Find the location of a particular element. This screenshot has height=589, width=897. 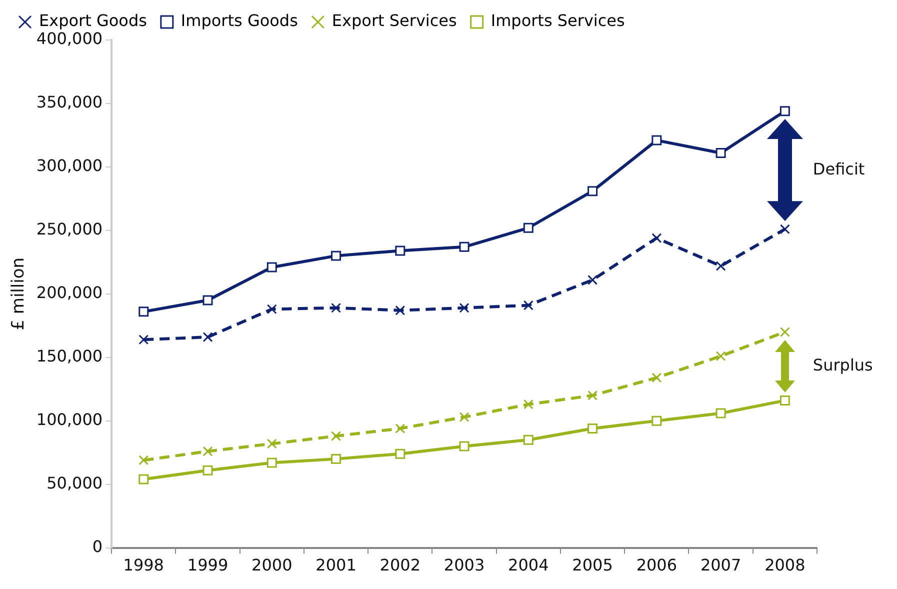

x-tick-label: 2007 is located at coordinates (721, 565).